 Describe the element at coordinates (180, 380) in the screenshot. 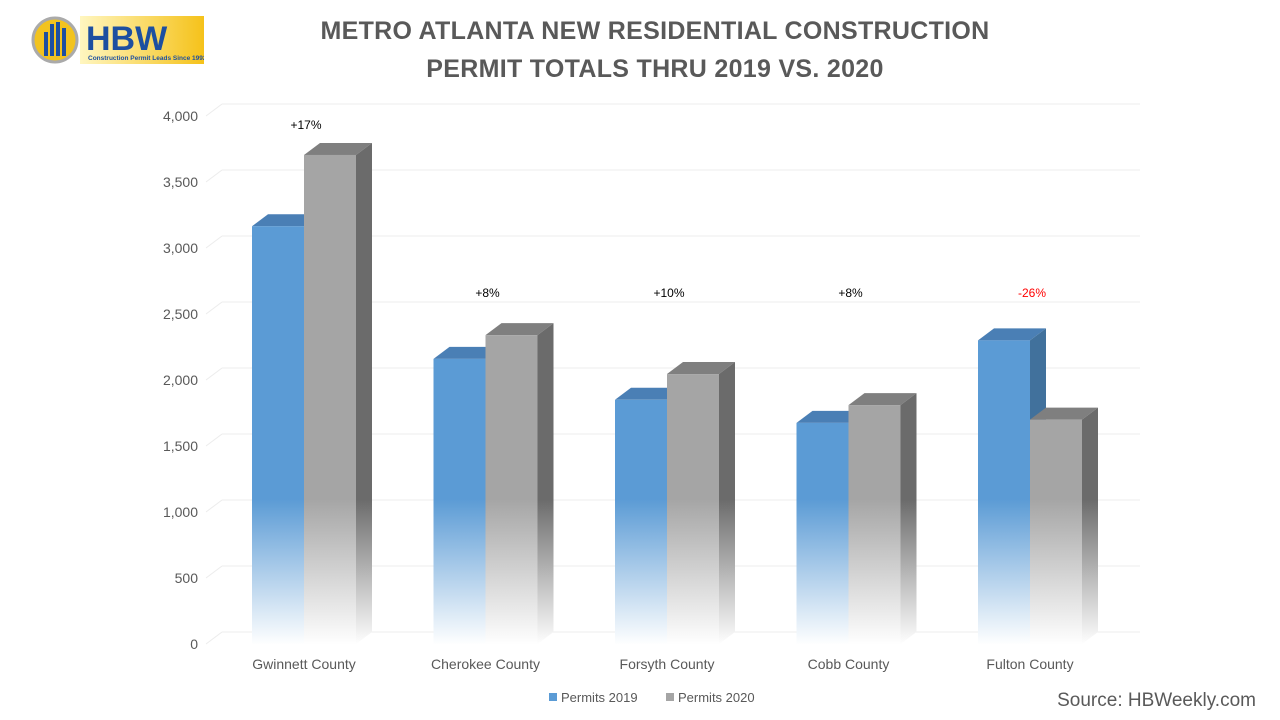

I see `y-tick-label: 2,000` at that location.